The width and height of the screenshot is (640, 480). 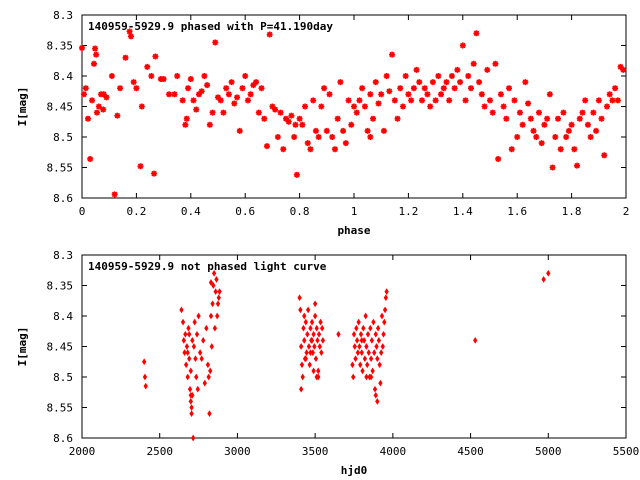 I want to click on x-tick-label: 5000, so click(x=548, y=451).